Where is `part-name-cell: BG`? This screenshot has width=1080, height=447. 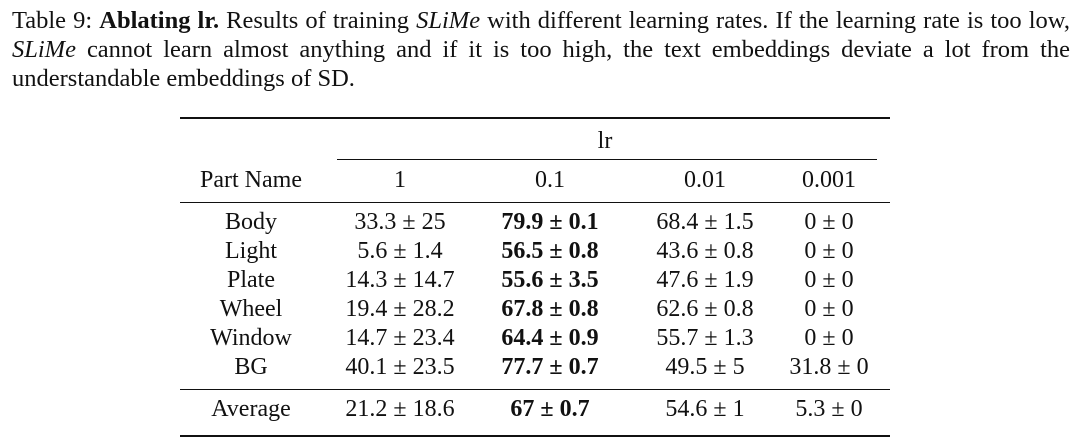
part-name-cell: BG is located at coordinates (251, 367).